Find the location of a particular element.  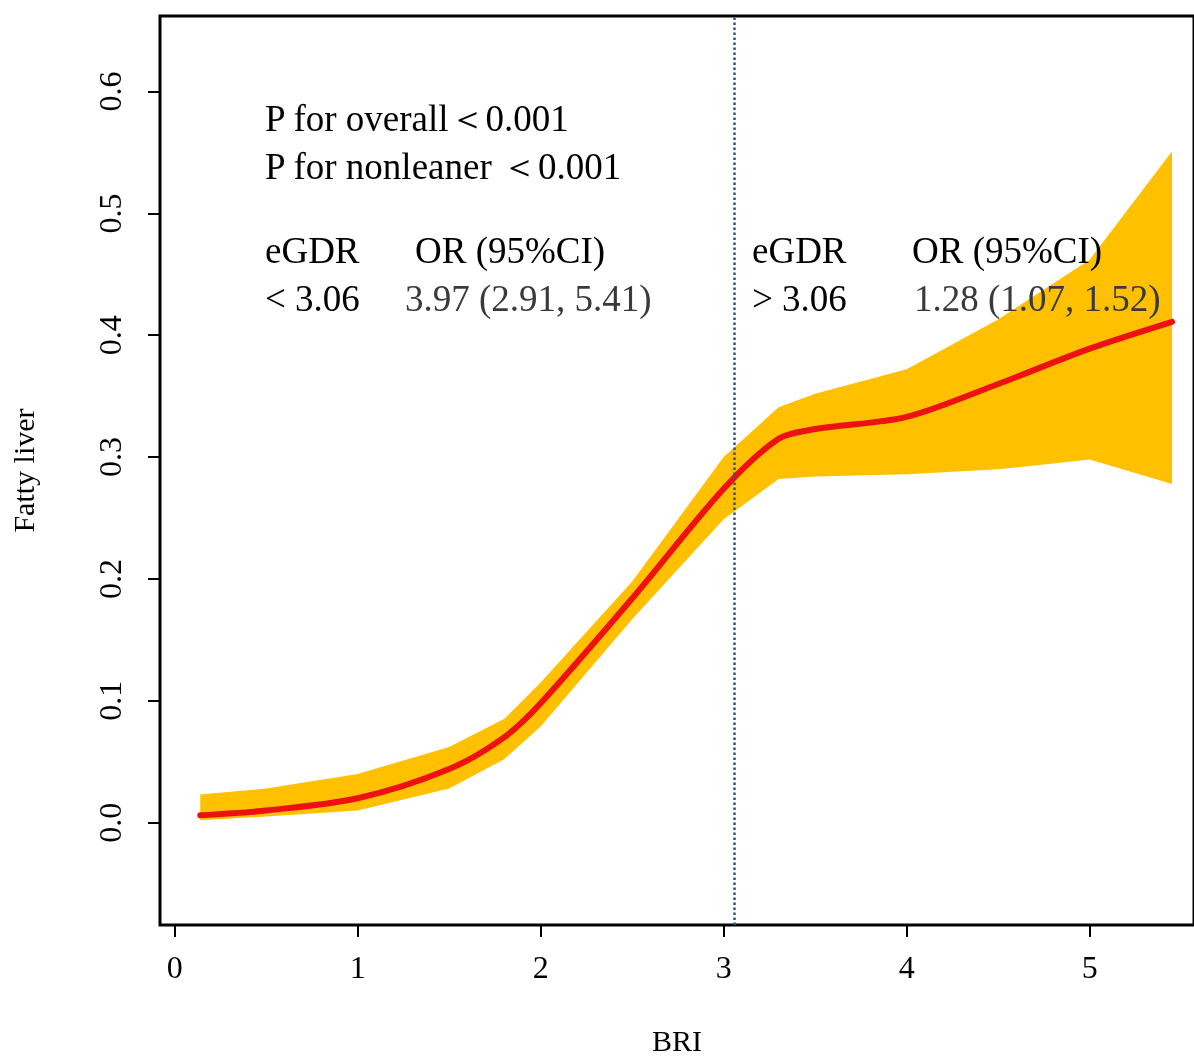

y-tick-label: 0.0 is located at coordinates (110, 822).